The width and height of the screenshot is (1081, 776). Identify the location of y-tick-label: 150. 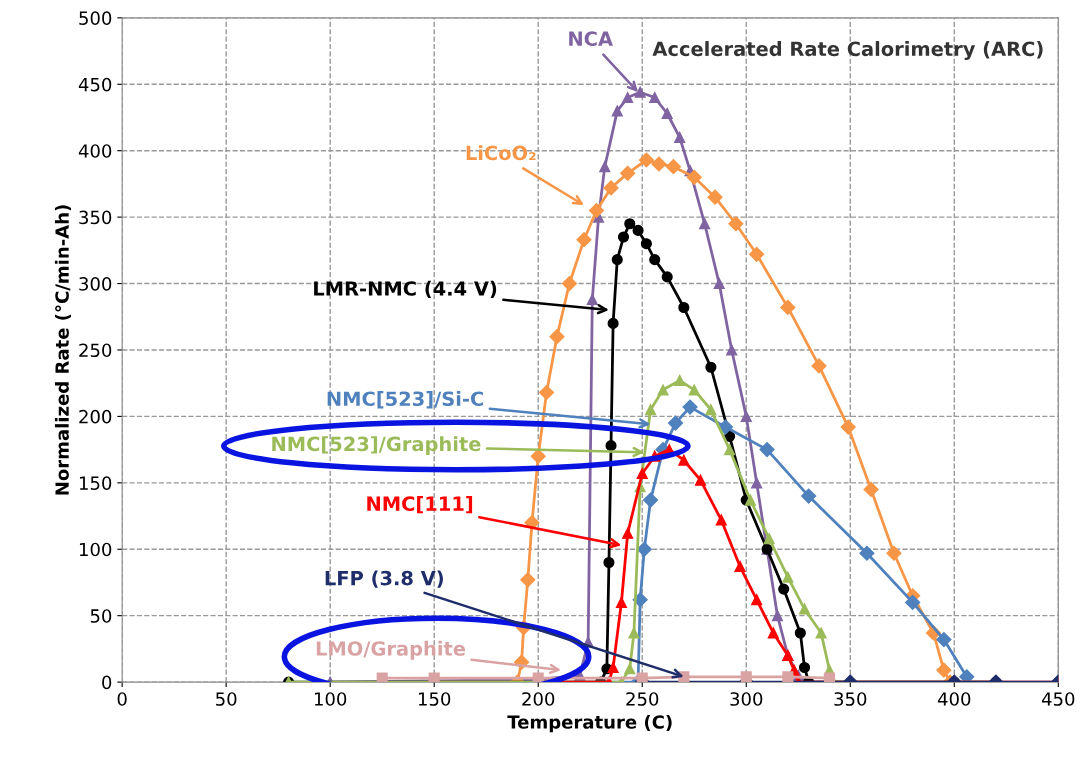
(95, 483).